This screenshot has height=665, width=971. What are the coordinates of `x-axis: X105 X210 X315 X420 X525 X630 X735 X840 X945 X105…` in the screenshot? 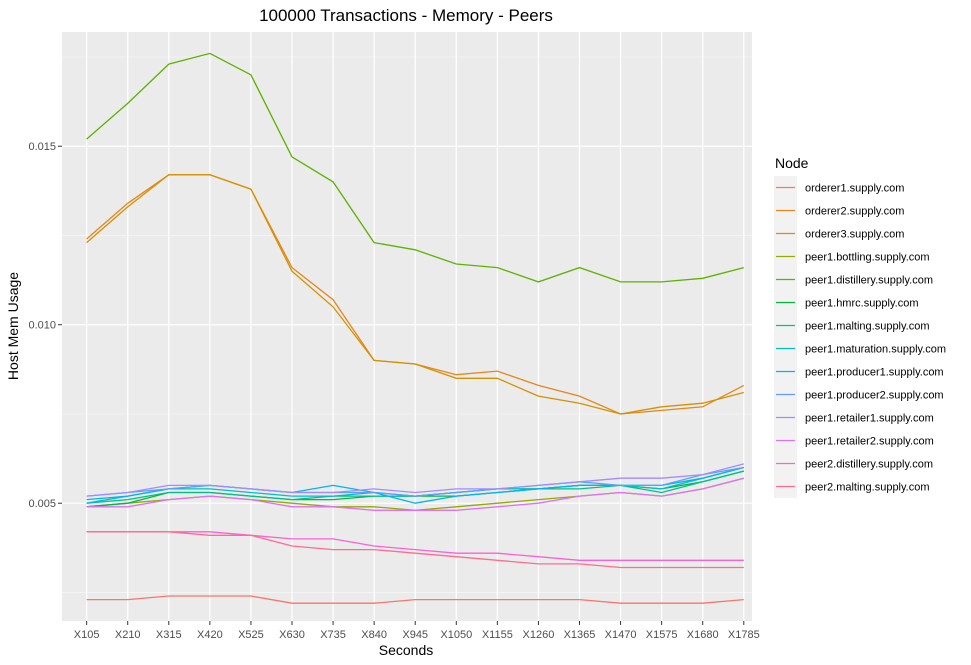 It's located at (417, 631).